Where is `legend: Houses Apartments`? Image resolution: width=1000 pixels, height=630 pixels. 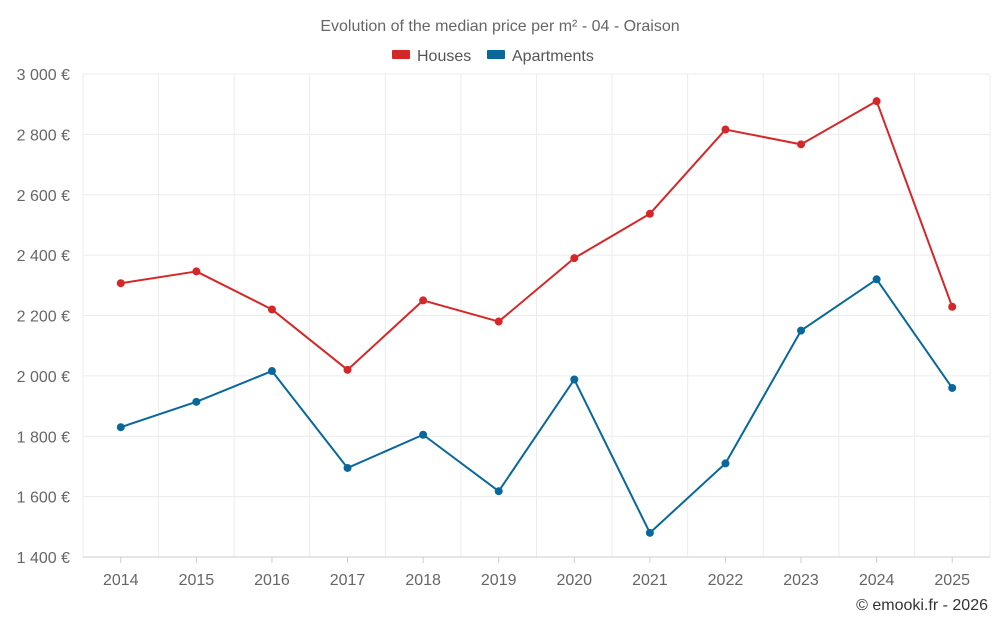 legend: Houses Apartments is located at coordinates (493, 56).